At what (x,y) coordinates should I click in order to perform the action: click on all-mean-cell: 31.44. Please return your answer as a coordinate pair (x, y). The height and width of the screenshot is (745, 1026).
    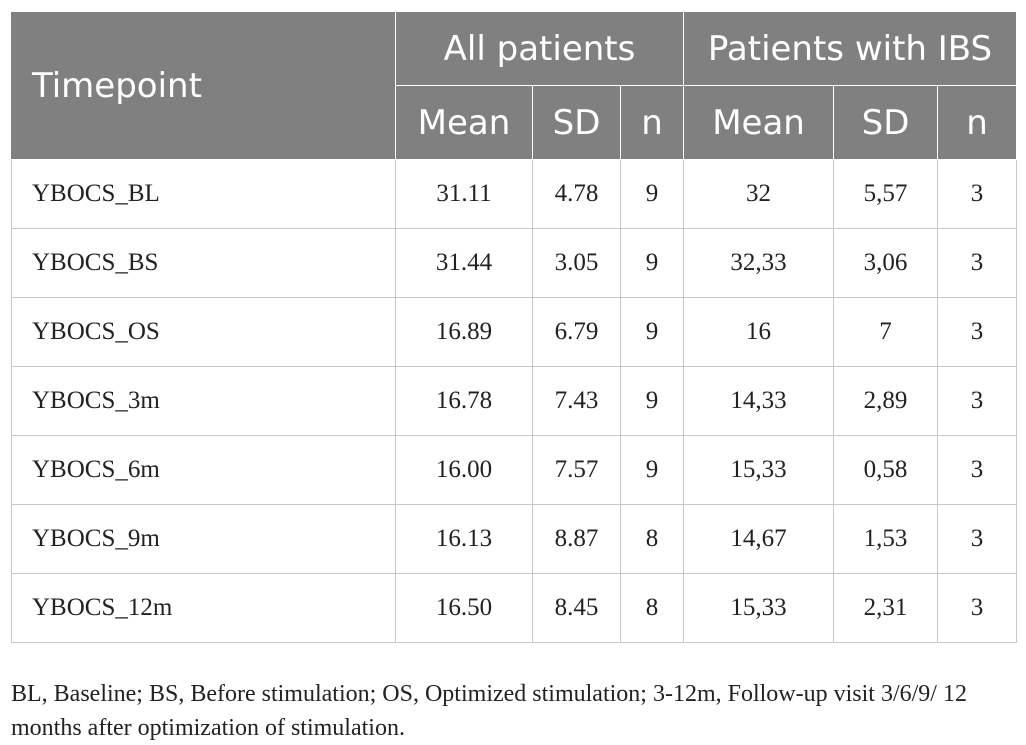
    Looking at the image, I should click on (464, 263).